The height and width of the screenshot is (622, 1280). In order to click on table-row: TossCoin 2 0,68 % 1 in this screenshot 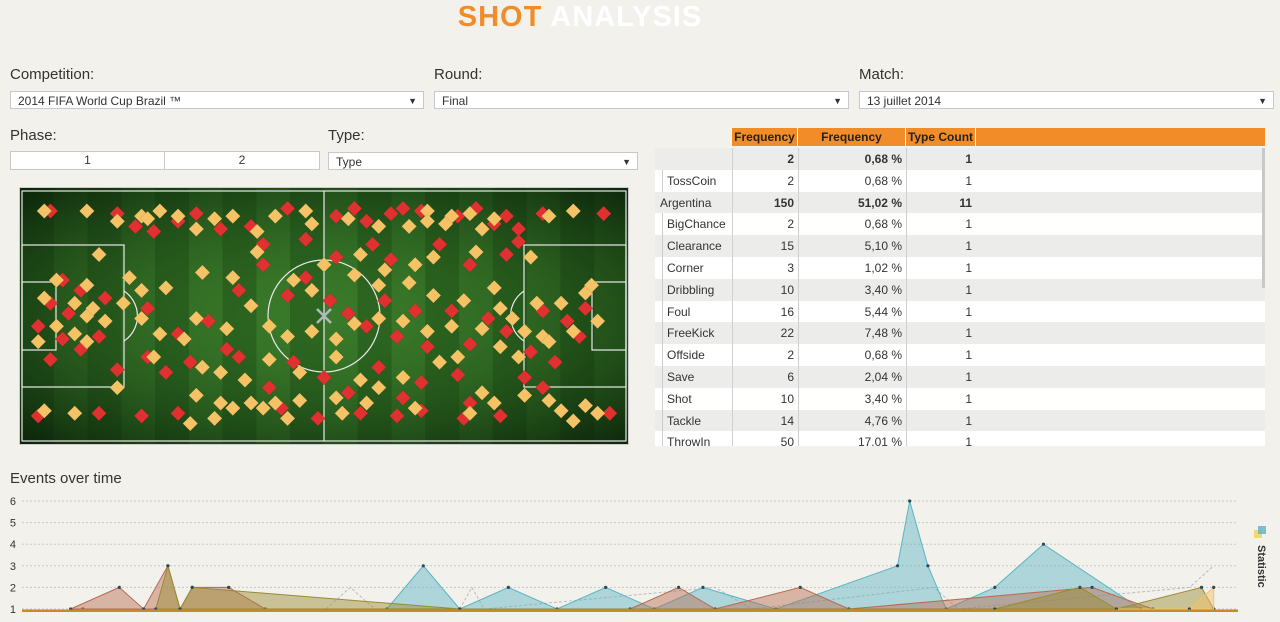, I will do `click(960, 180)`.